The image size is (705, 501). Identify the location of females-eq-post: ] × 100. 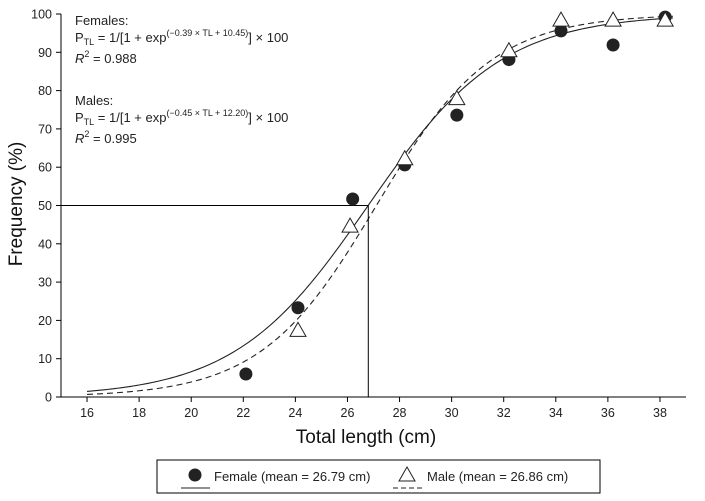
(268, 37).